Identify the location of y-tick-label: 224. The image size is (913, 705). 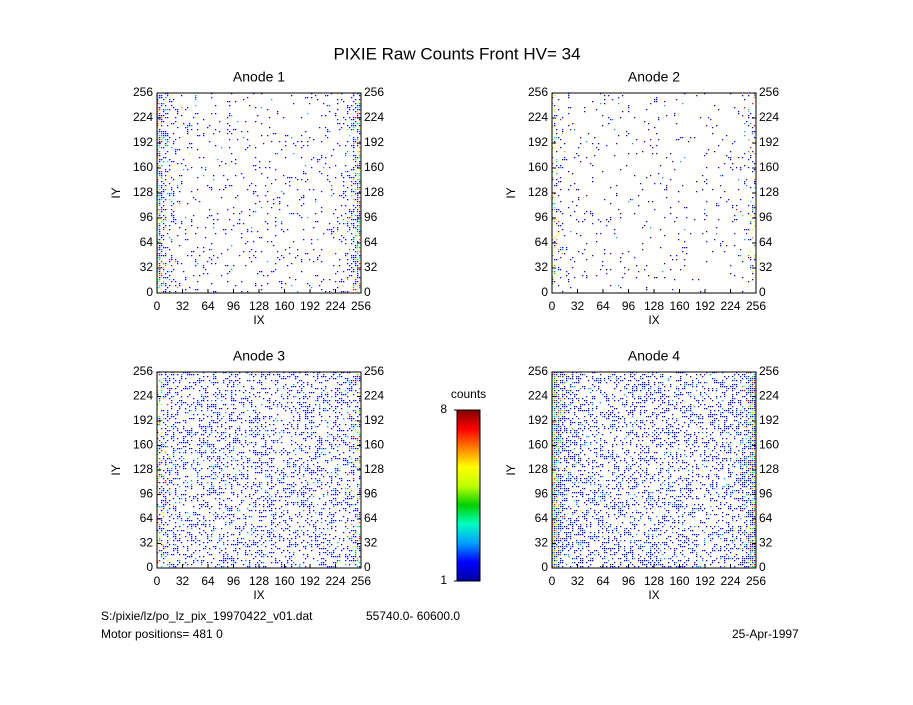
(143, 396).